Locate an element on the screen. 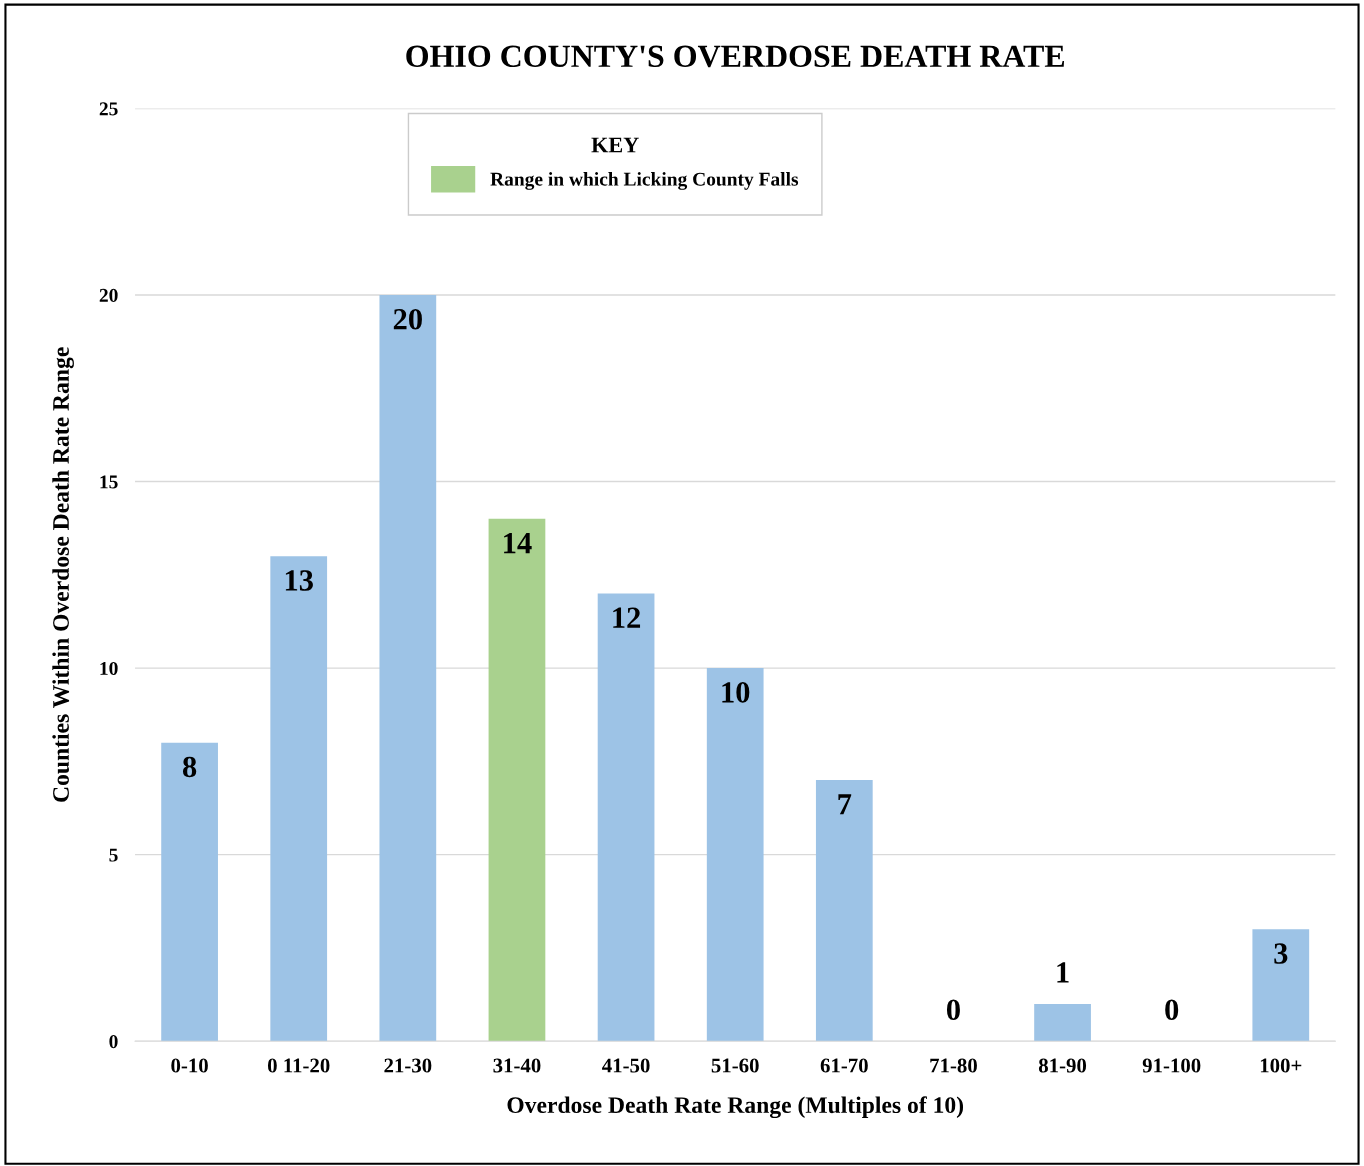 This screenshot has width=1364, height=1166. x-tick-label: 61-70 is located at coordinates (844, 1065).